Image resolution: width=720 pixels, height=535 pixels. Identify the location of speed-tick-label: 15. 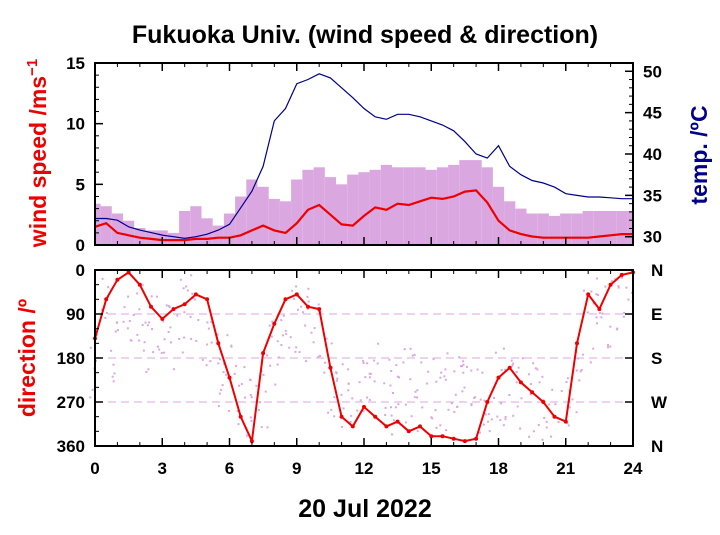
(75, 63).